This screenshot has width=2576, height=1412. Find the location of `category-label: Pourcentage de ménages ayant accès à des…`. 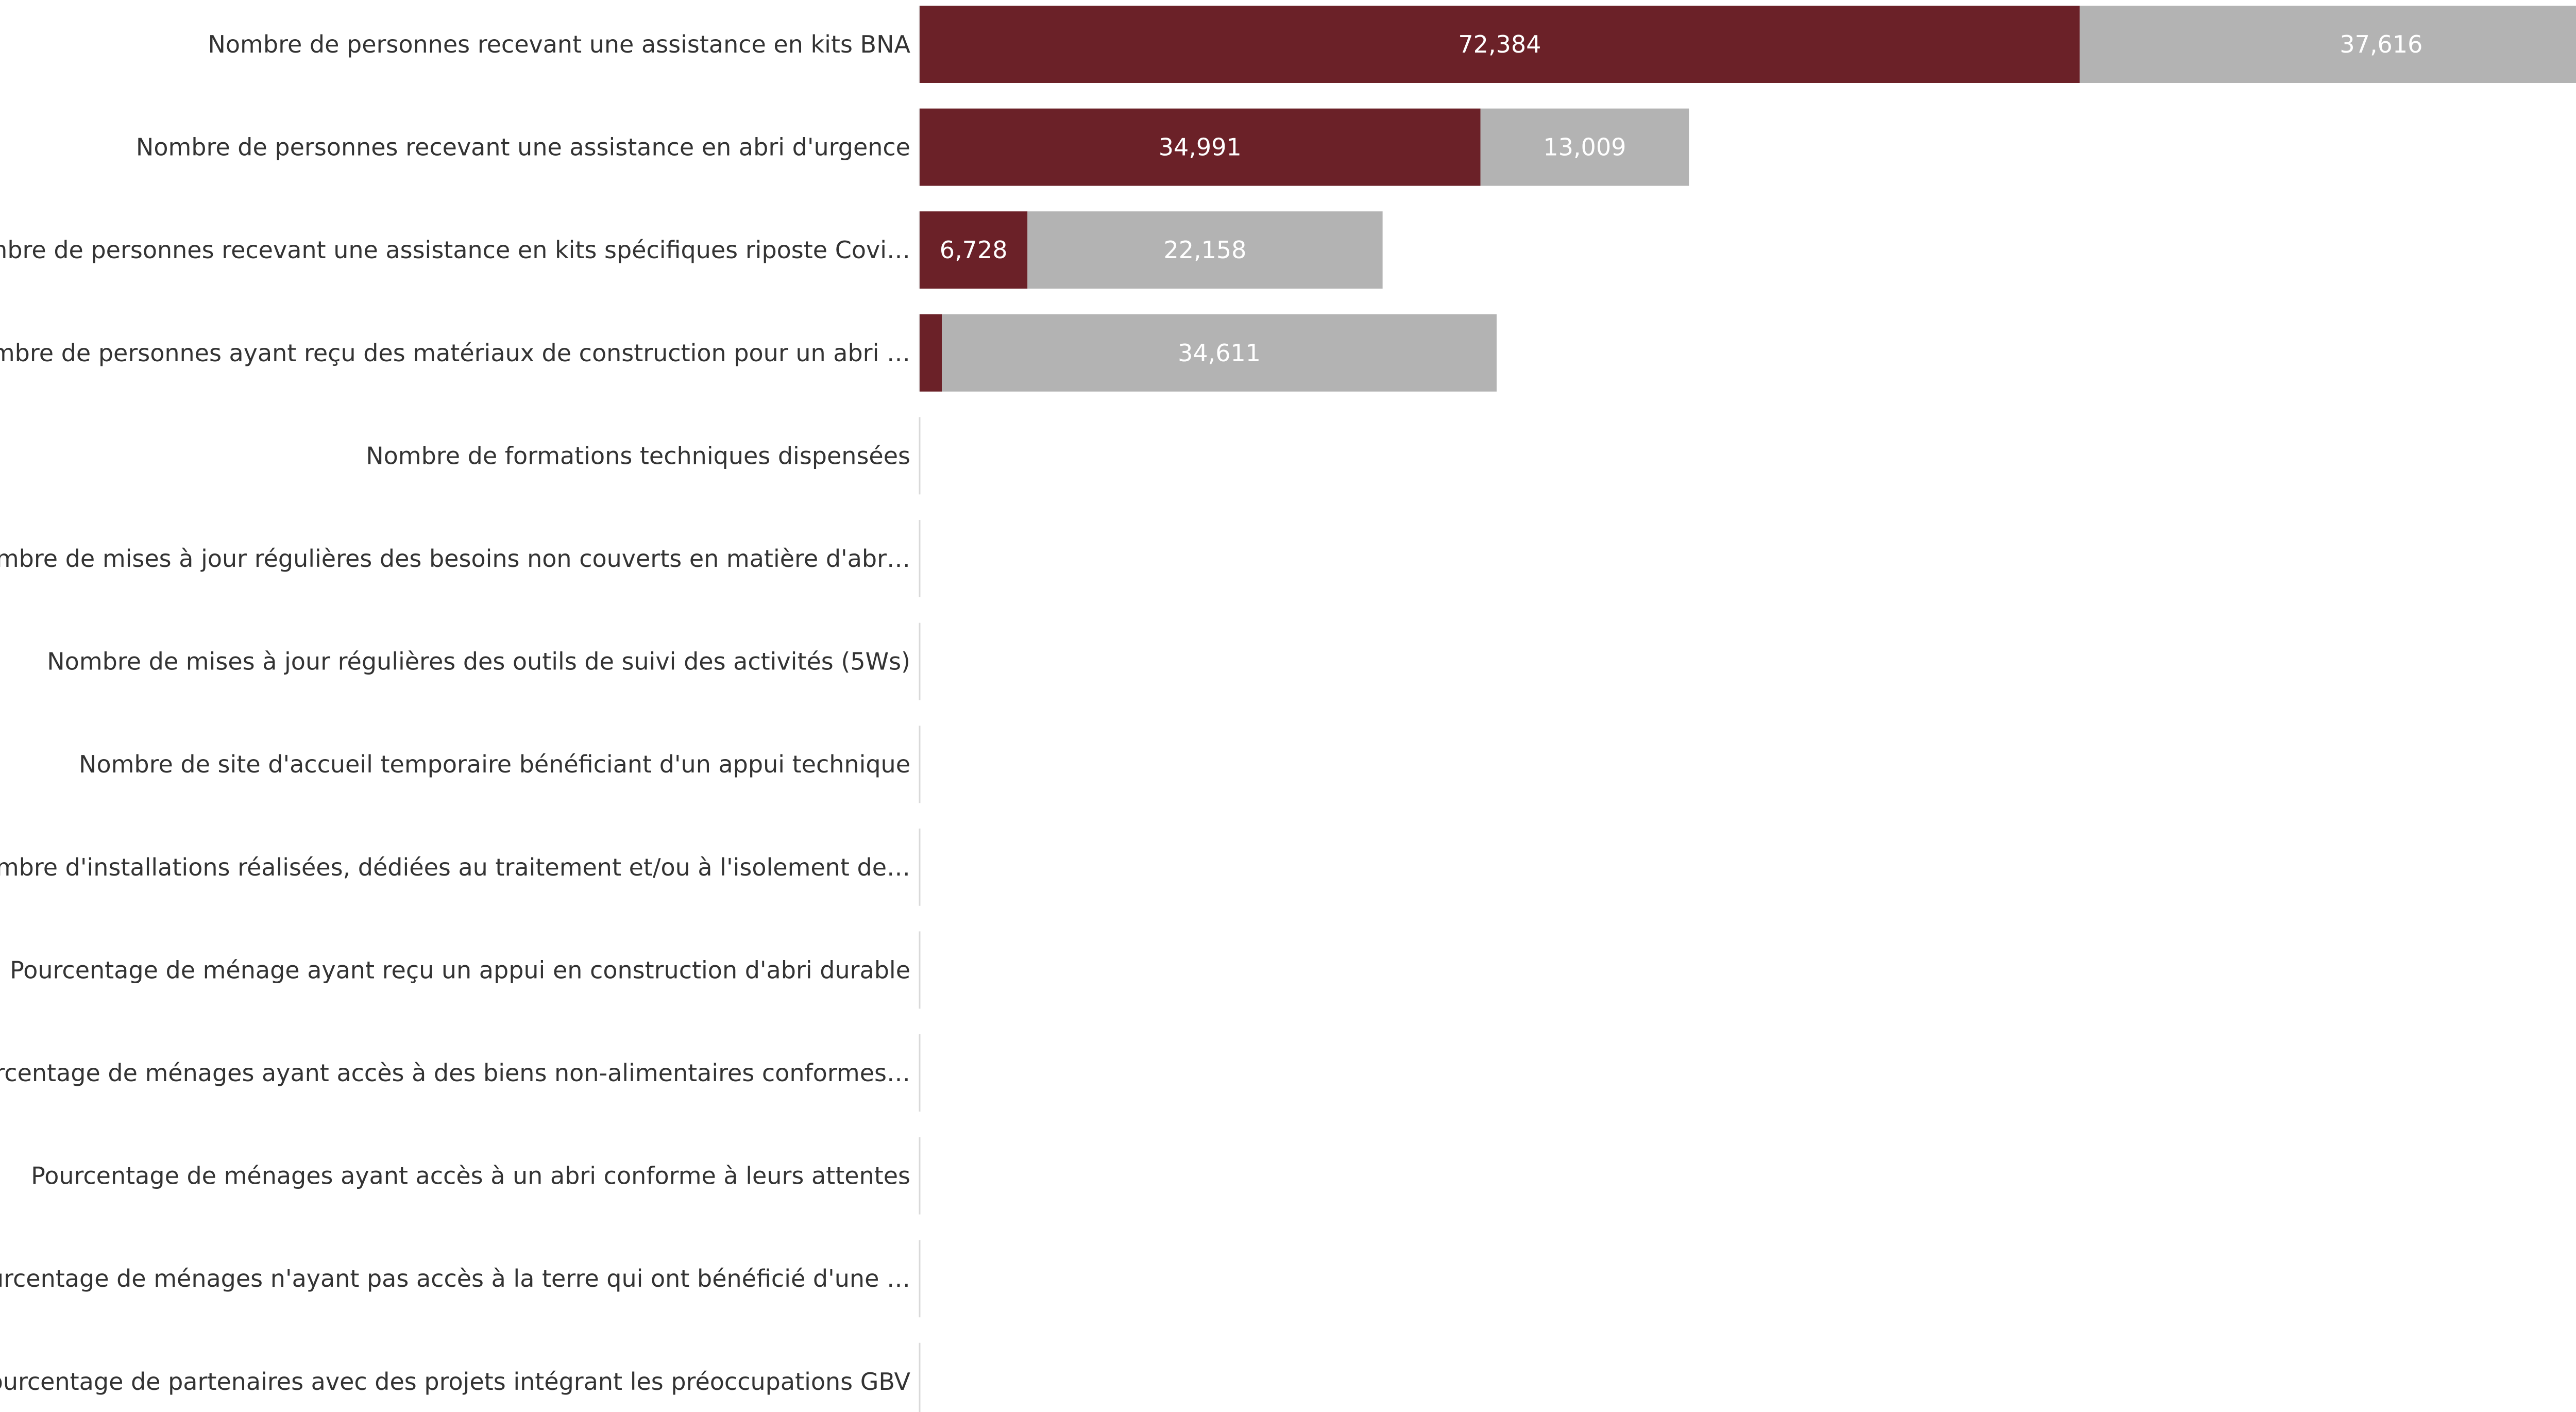

category-label: Pourcentage de ménages ayant accès à des… is located at coordinates (455, 1073).